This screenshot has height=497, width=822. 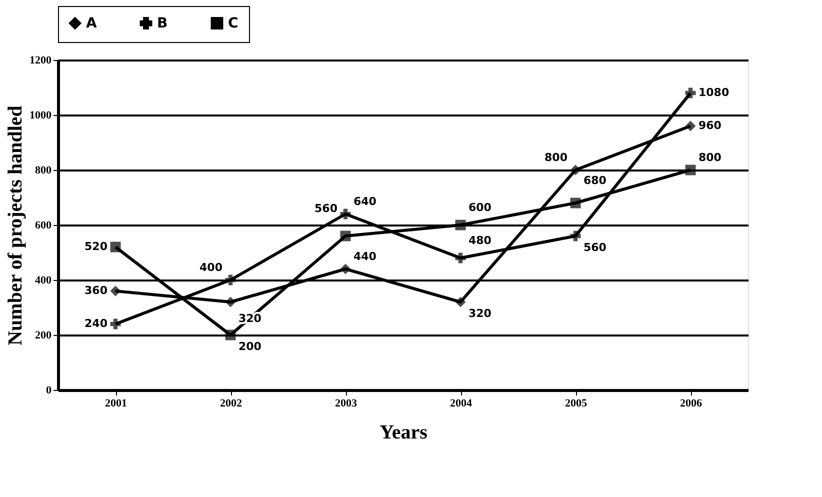 I want to click on data-label: 680, so click(x=595, y=180).